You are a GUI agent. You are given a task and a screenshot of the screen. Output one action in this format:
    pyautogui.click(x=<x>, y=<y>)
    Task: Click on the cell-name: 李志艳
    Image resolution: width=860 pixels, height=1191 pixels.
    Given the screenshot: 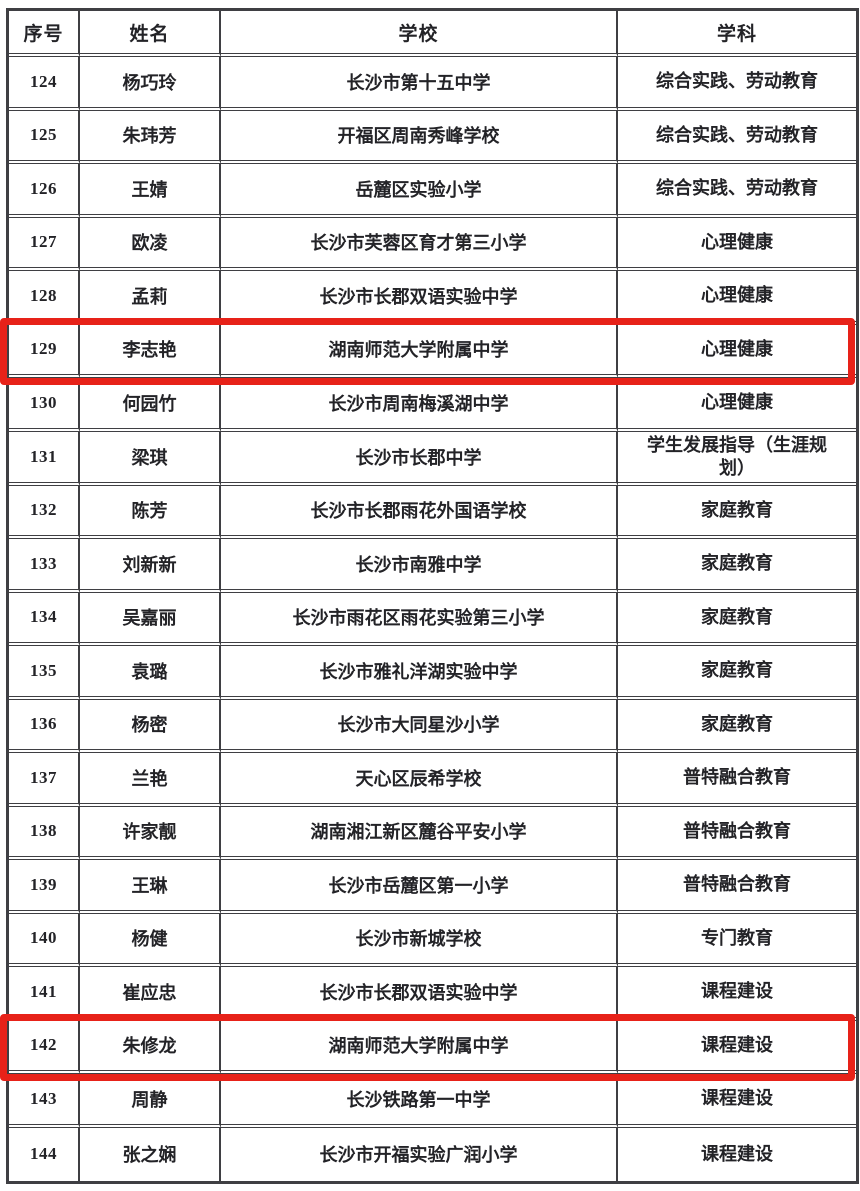 What is the action you would take?
    pyautogui.click(x=150, y=351)
    